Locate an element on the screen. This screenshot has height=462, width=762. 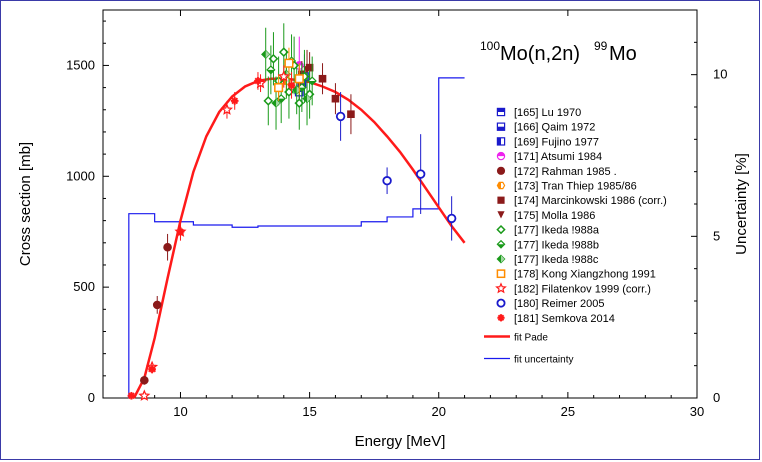
legend-item-5: [173] Tran Thiep 1985/86 is located at coordinates (566, 187).